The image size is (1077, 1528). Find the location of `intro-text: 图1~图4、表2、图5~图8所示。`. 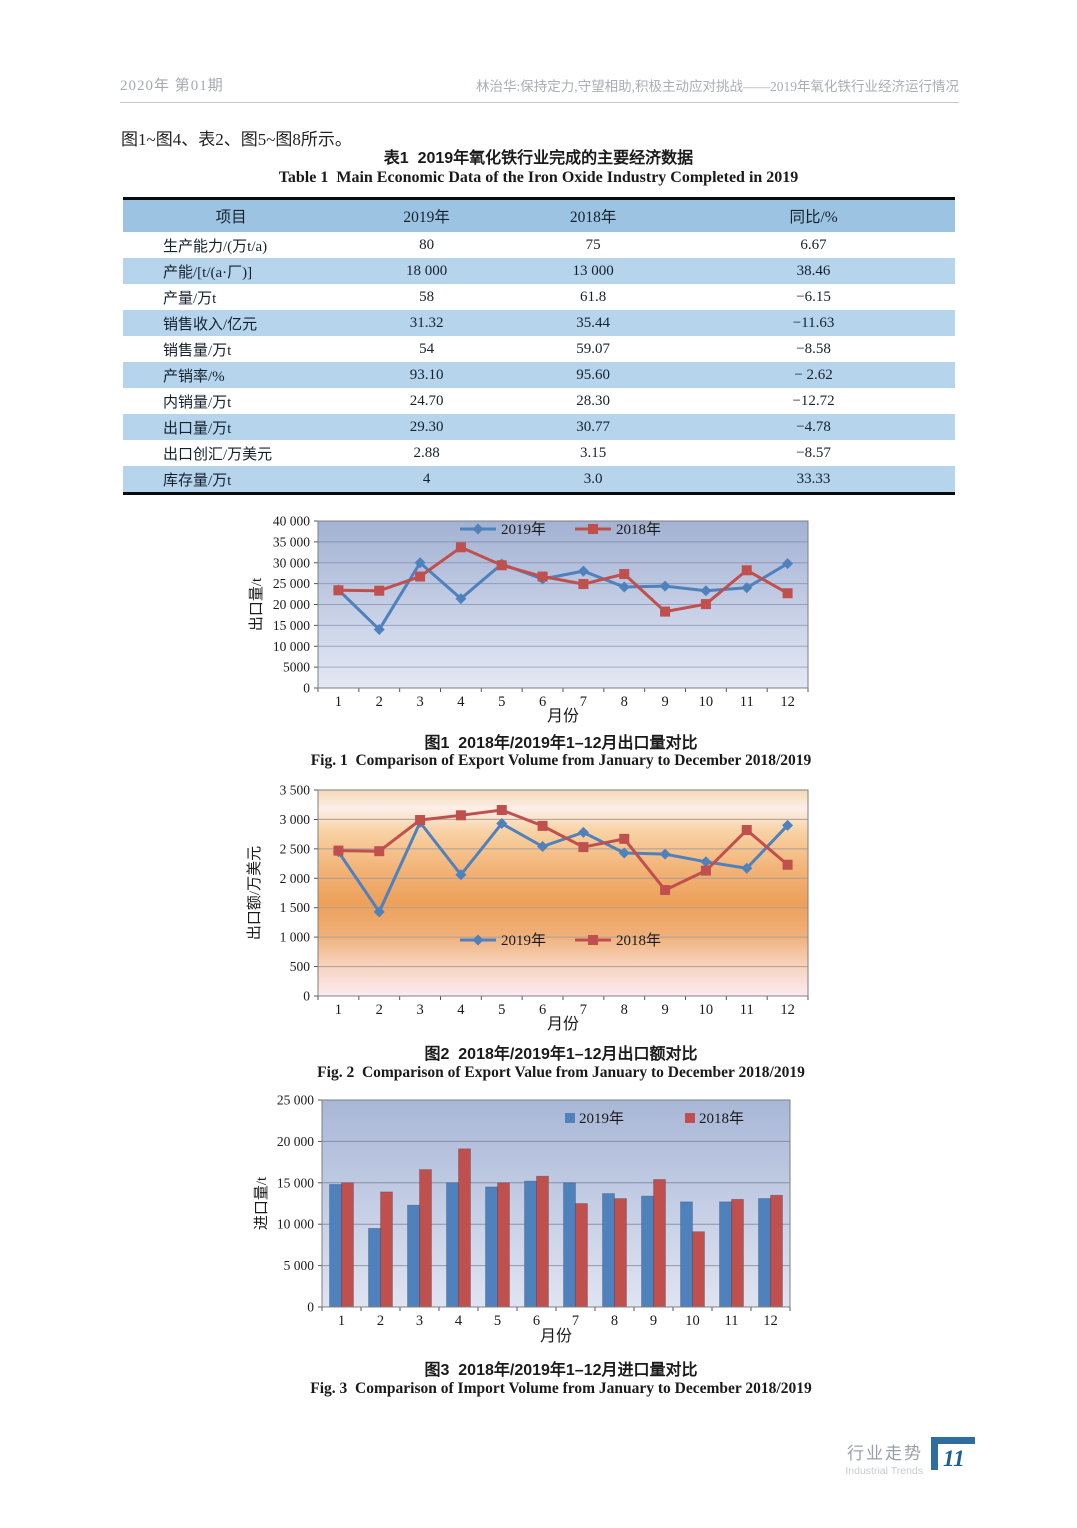

intro-text: 图1~图4、表2、图5~图8所示。 is located at coordinates (236, 139).